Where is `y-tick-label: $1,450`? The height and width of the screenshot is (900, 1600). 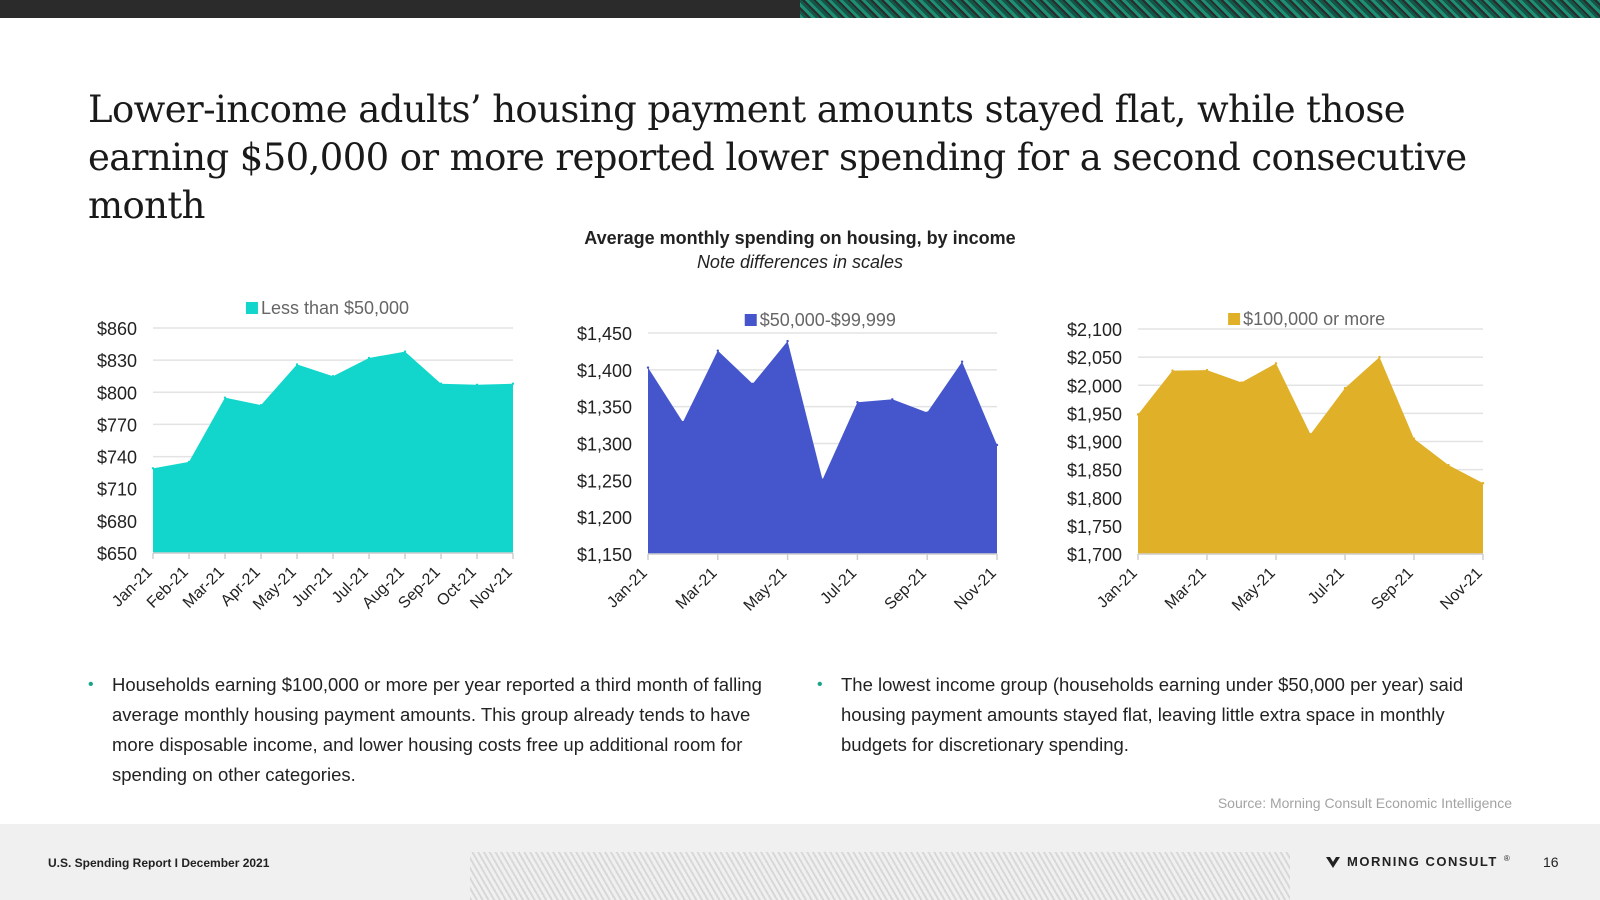 y-tick-label: $1,450 is located at coordinates (604, 334).